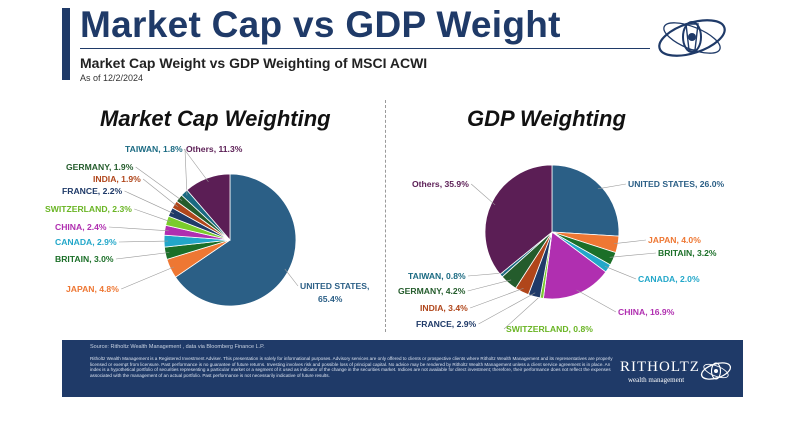 The image size is (788, 421). I want to click on slice-label-france: FRANCE, 2.9%, so click(446, 324).